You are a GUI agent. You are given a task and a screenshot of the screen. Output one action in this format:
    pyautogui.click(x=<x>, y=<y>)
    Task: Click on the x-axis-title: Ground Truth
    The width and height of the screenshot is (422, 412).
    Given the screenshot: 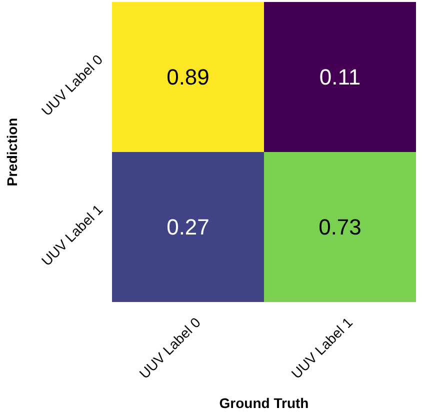 What is the action you would take?
    pyautogui.click(x=264, y=403)
    